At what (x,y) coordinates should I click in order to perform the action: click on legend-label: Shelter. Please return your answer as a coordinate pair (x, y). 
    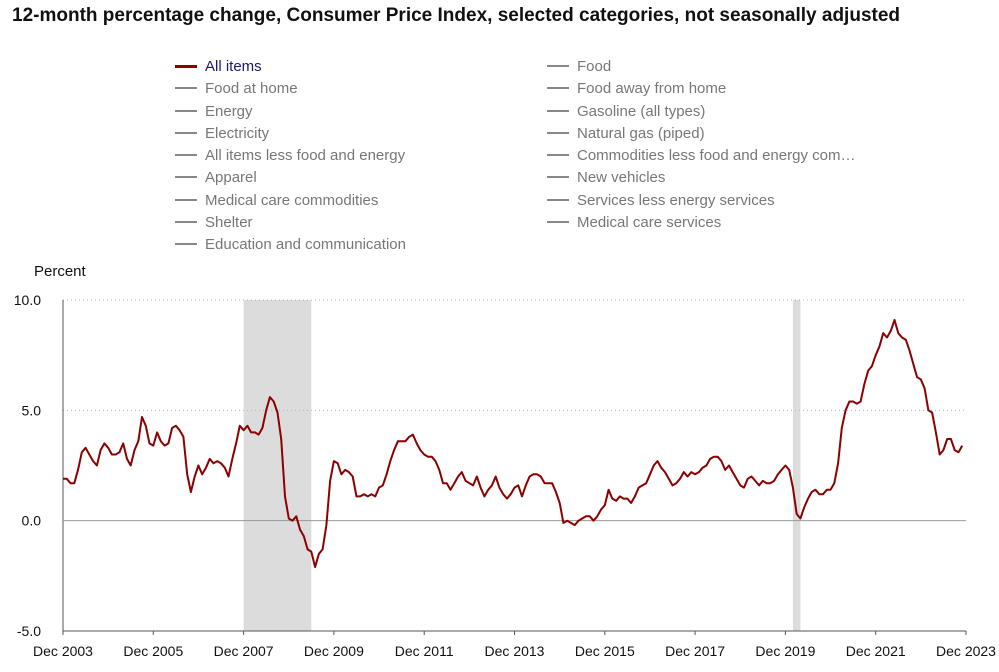
    Looking at the image, I should click on (229, 222).